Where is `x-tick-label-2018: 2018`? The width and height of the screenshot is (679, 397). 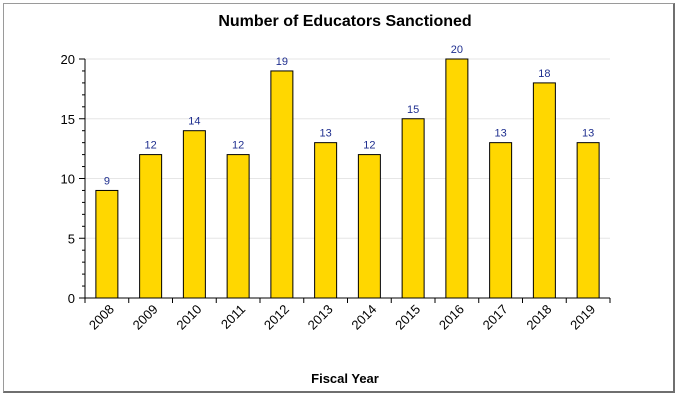 x-tick-label-2018: 2018 is located at coordinates (538, 317).